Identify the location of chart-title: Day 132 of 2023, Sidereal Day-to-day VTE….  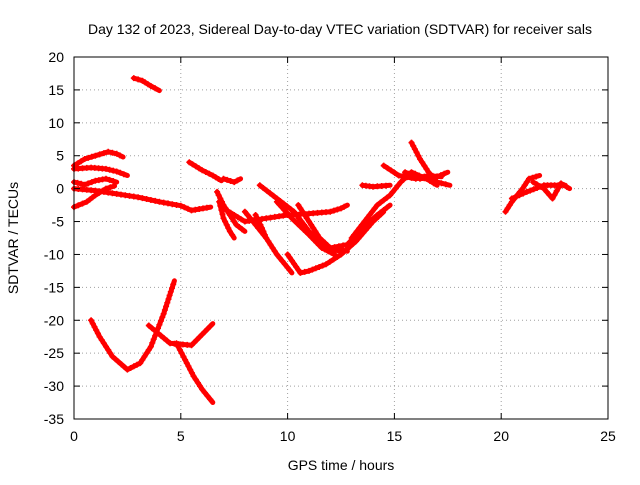
(340, 29).